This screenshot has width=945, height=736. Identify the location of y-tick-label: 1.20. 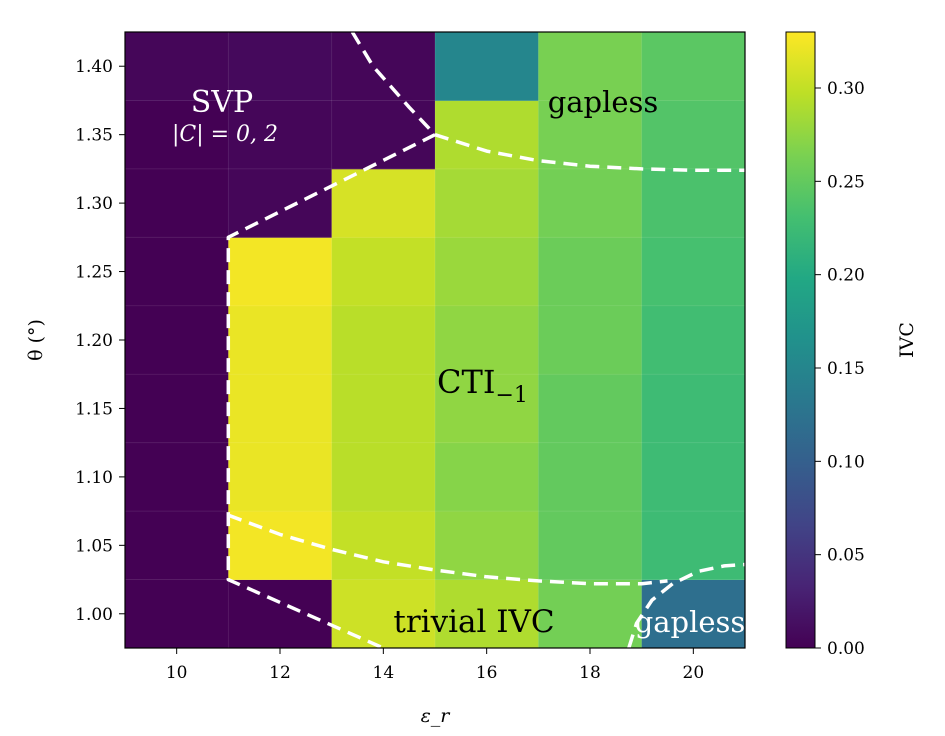
(94, 341).